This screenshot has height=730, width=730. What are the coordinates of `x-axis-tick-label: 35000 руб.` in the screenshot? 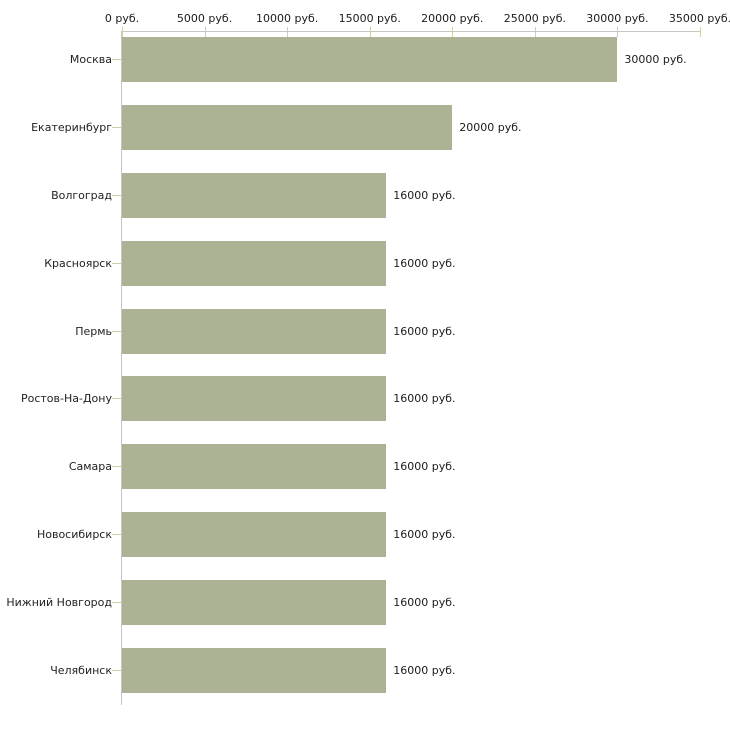 It's located at (699, 18).